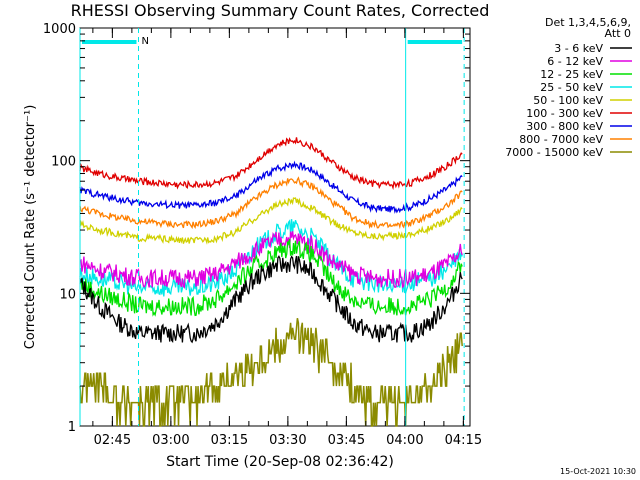  Describe the element at coordinates (564, 126) in the screenshot. I see `legend-entry-label: 300 - 800 keV` at that location.